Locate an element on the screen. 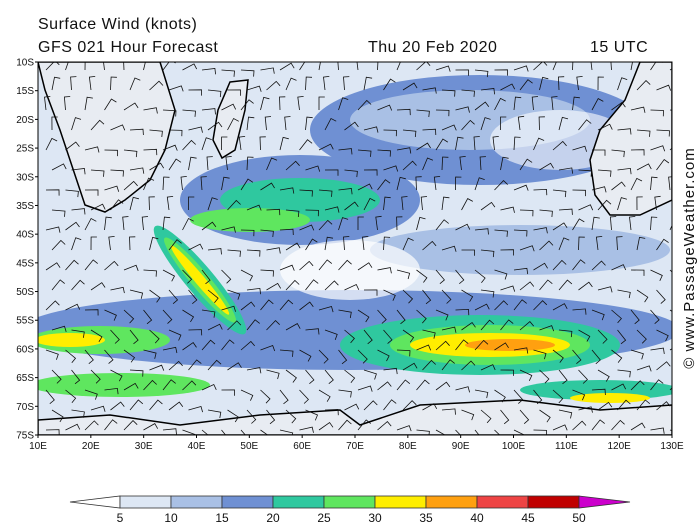 The image size is (700, 525). lat-label: 20S is located at coordinates (25, 120).